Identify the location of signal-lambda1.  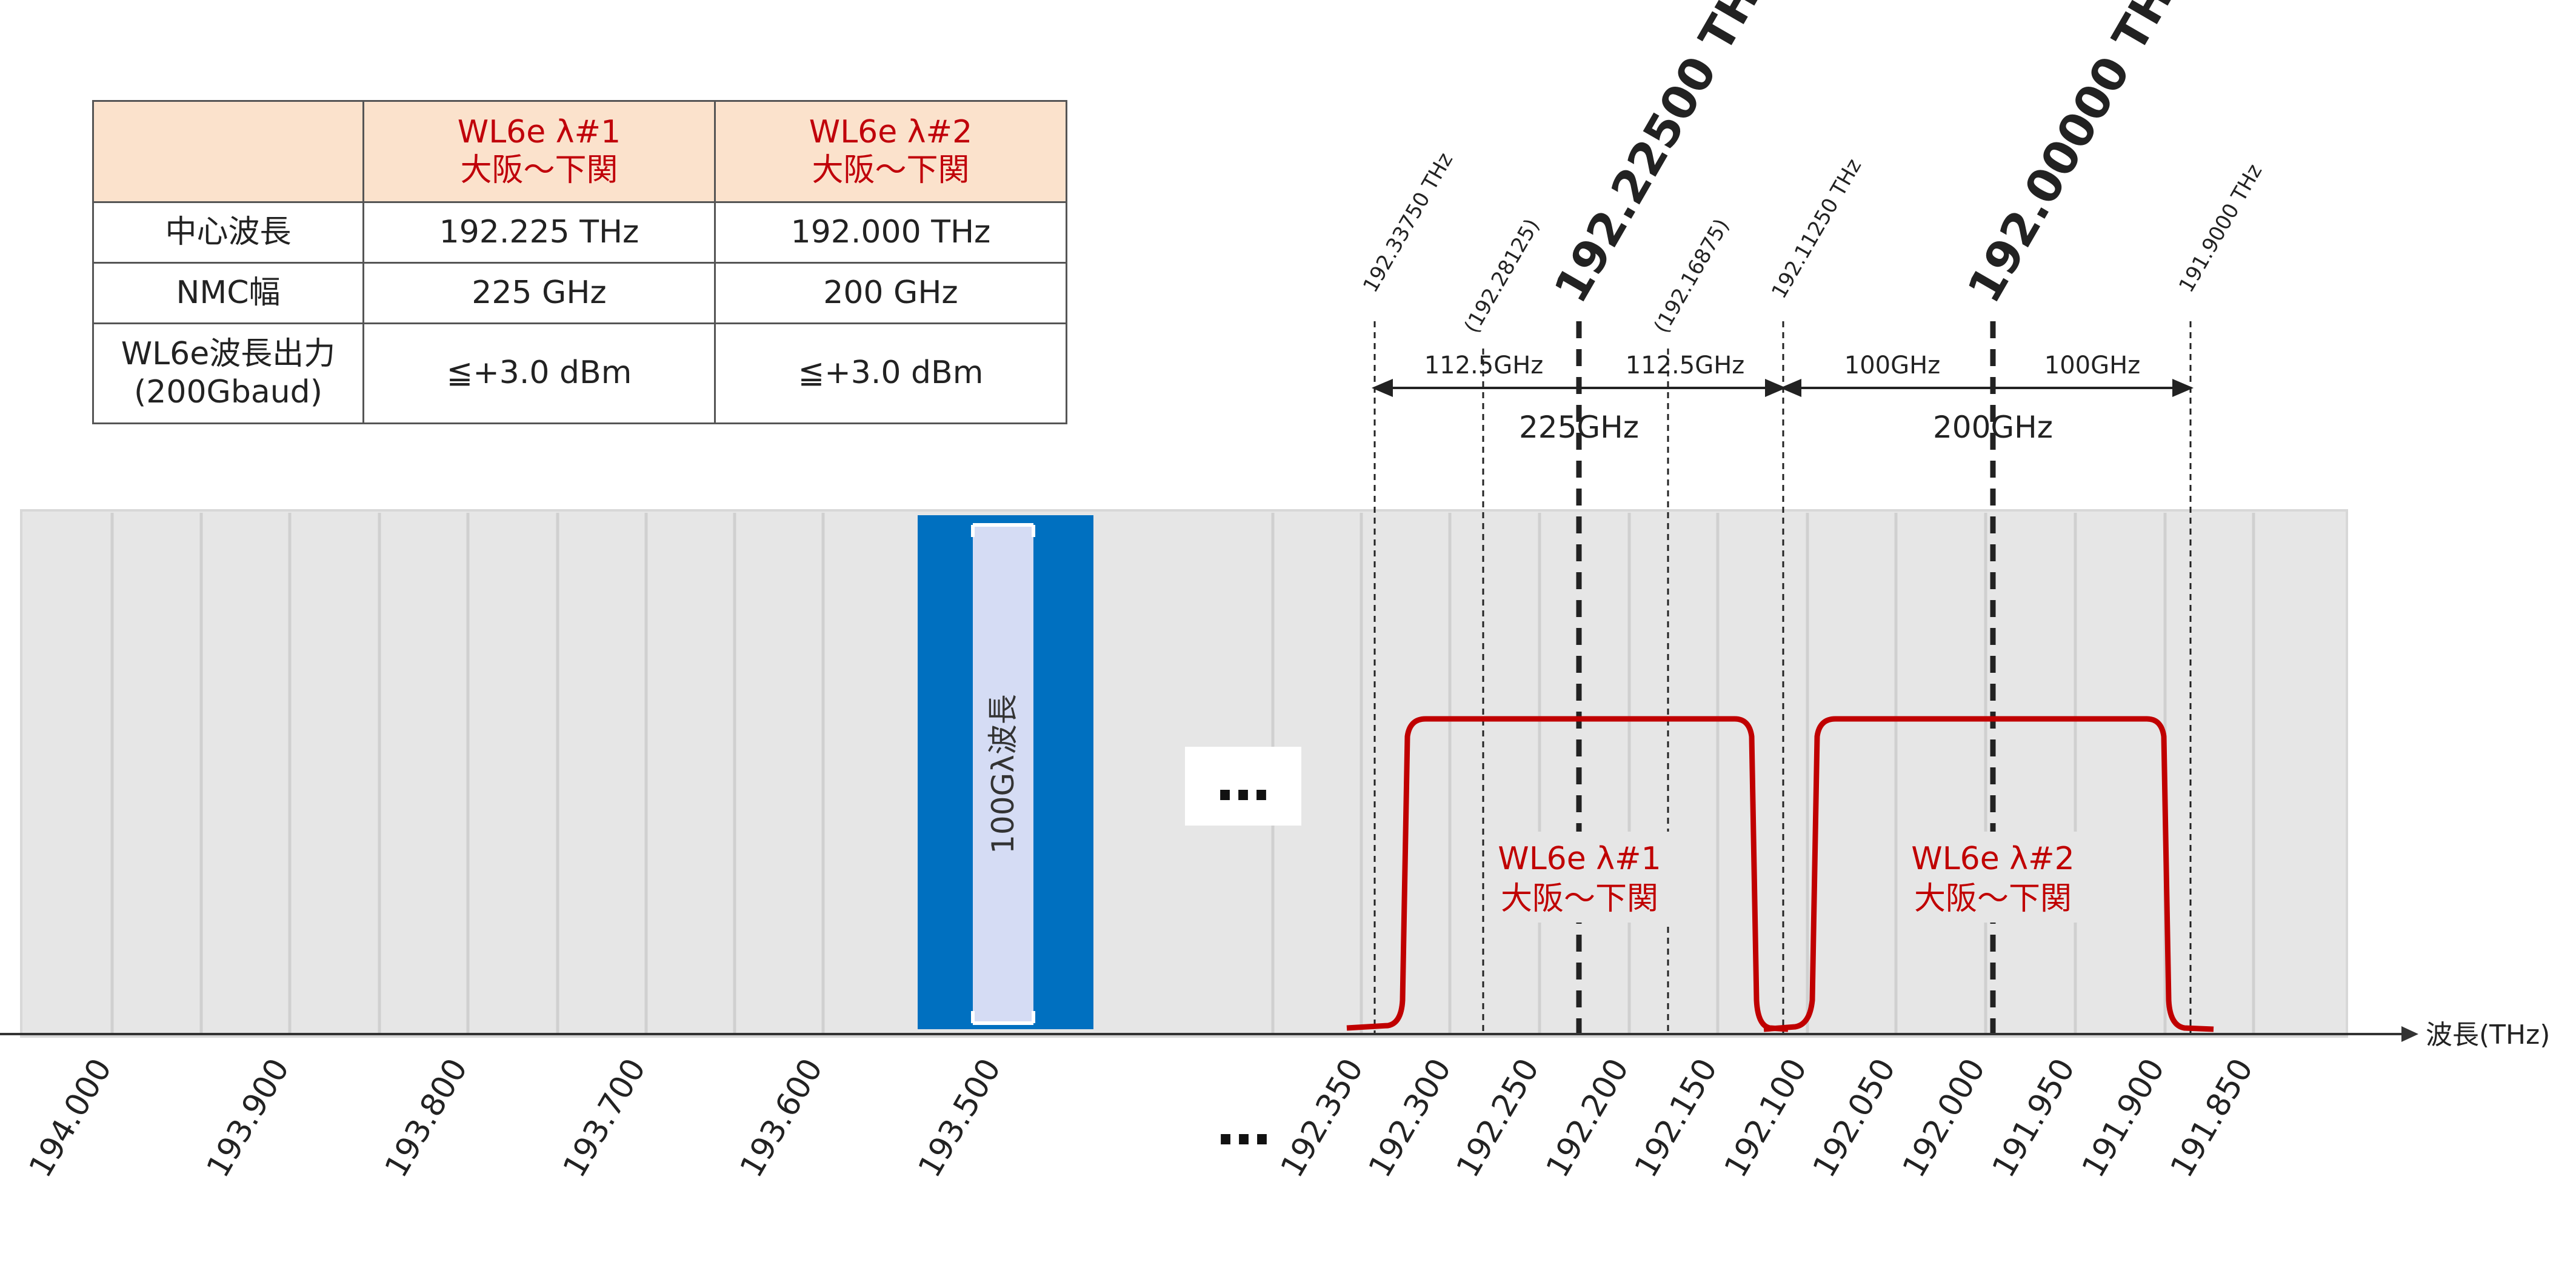
(1567, 874).